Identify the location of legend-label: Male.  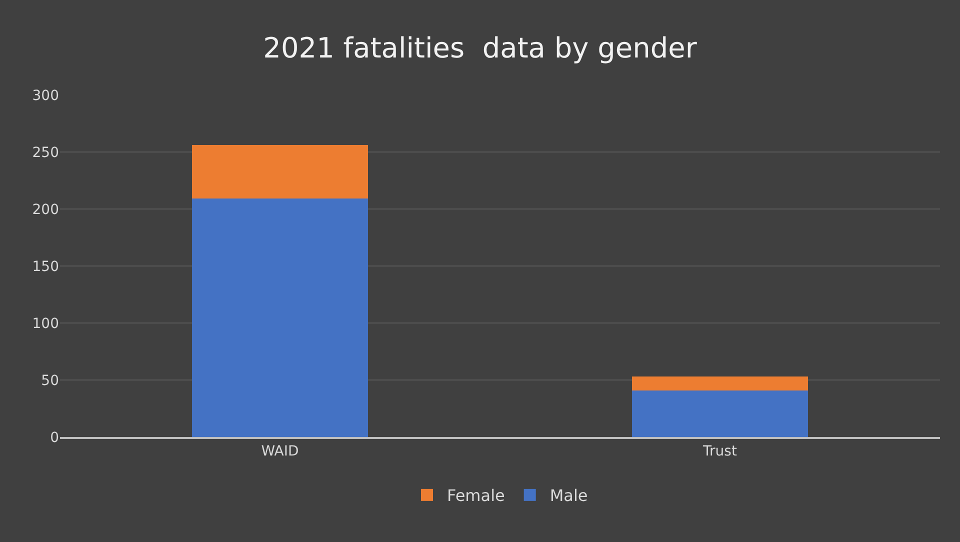
(569, 496).